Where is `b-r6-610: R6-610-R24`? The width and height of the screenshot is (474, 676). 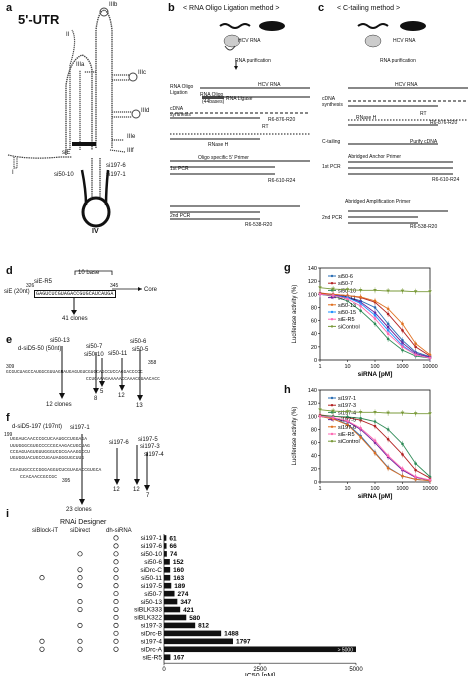 b-r6-610: R6-610-R24 is located at coordinates (282, 181).